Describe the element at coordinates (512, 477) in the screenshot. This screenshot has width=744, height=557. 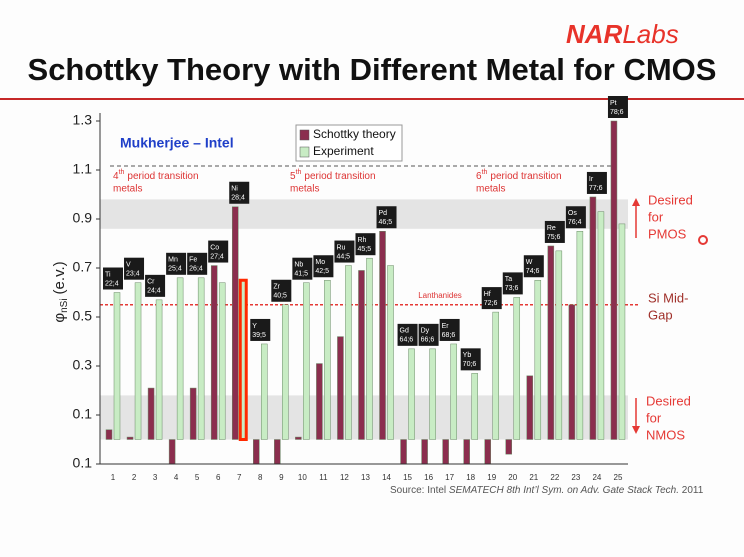
I see `x-tick-label: 20` at that location.